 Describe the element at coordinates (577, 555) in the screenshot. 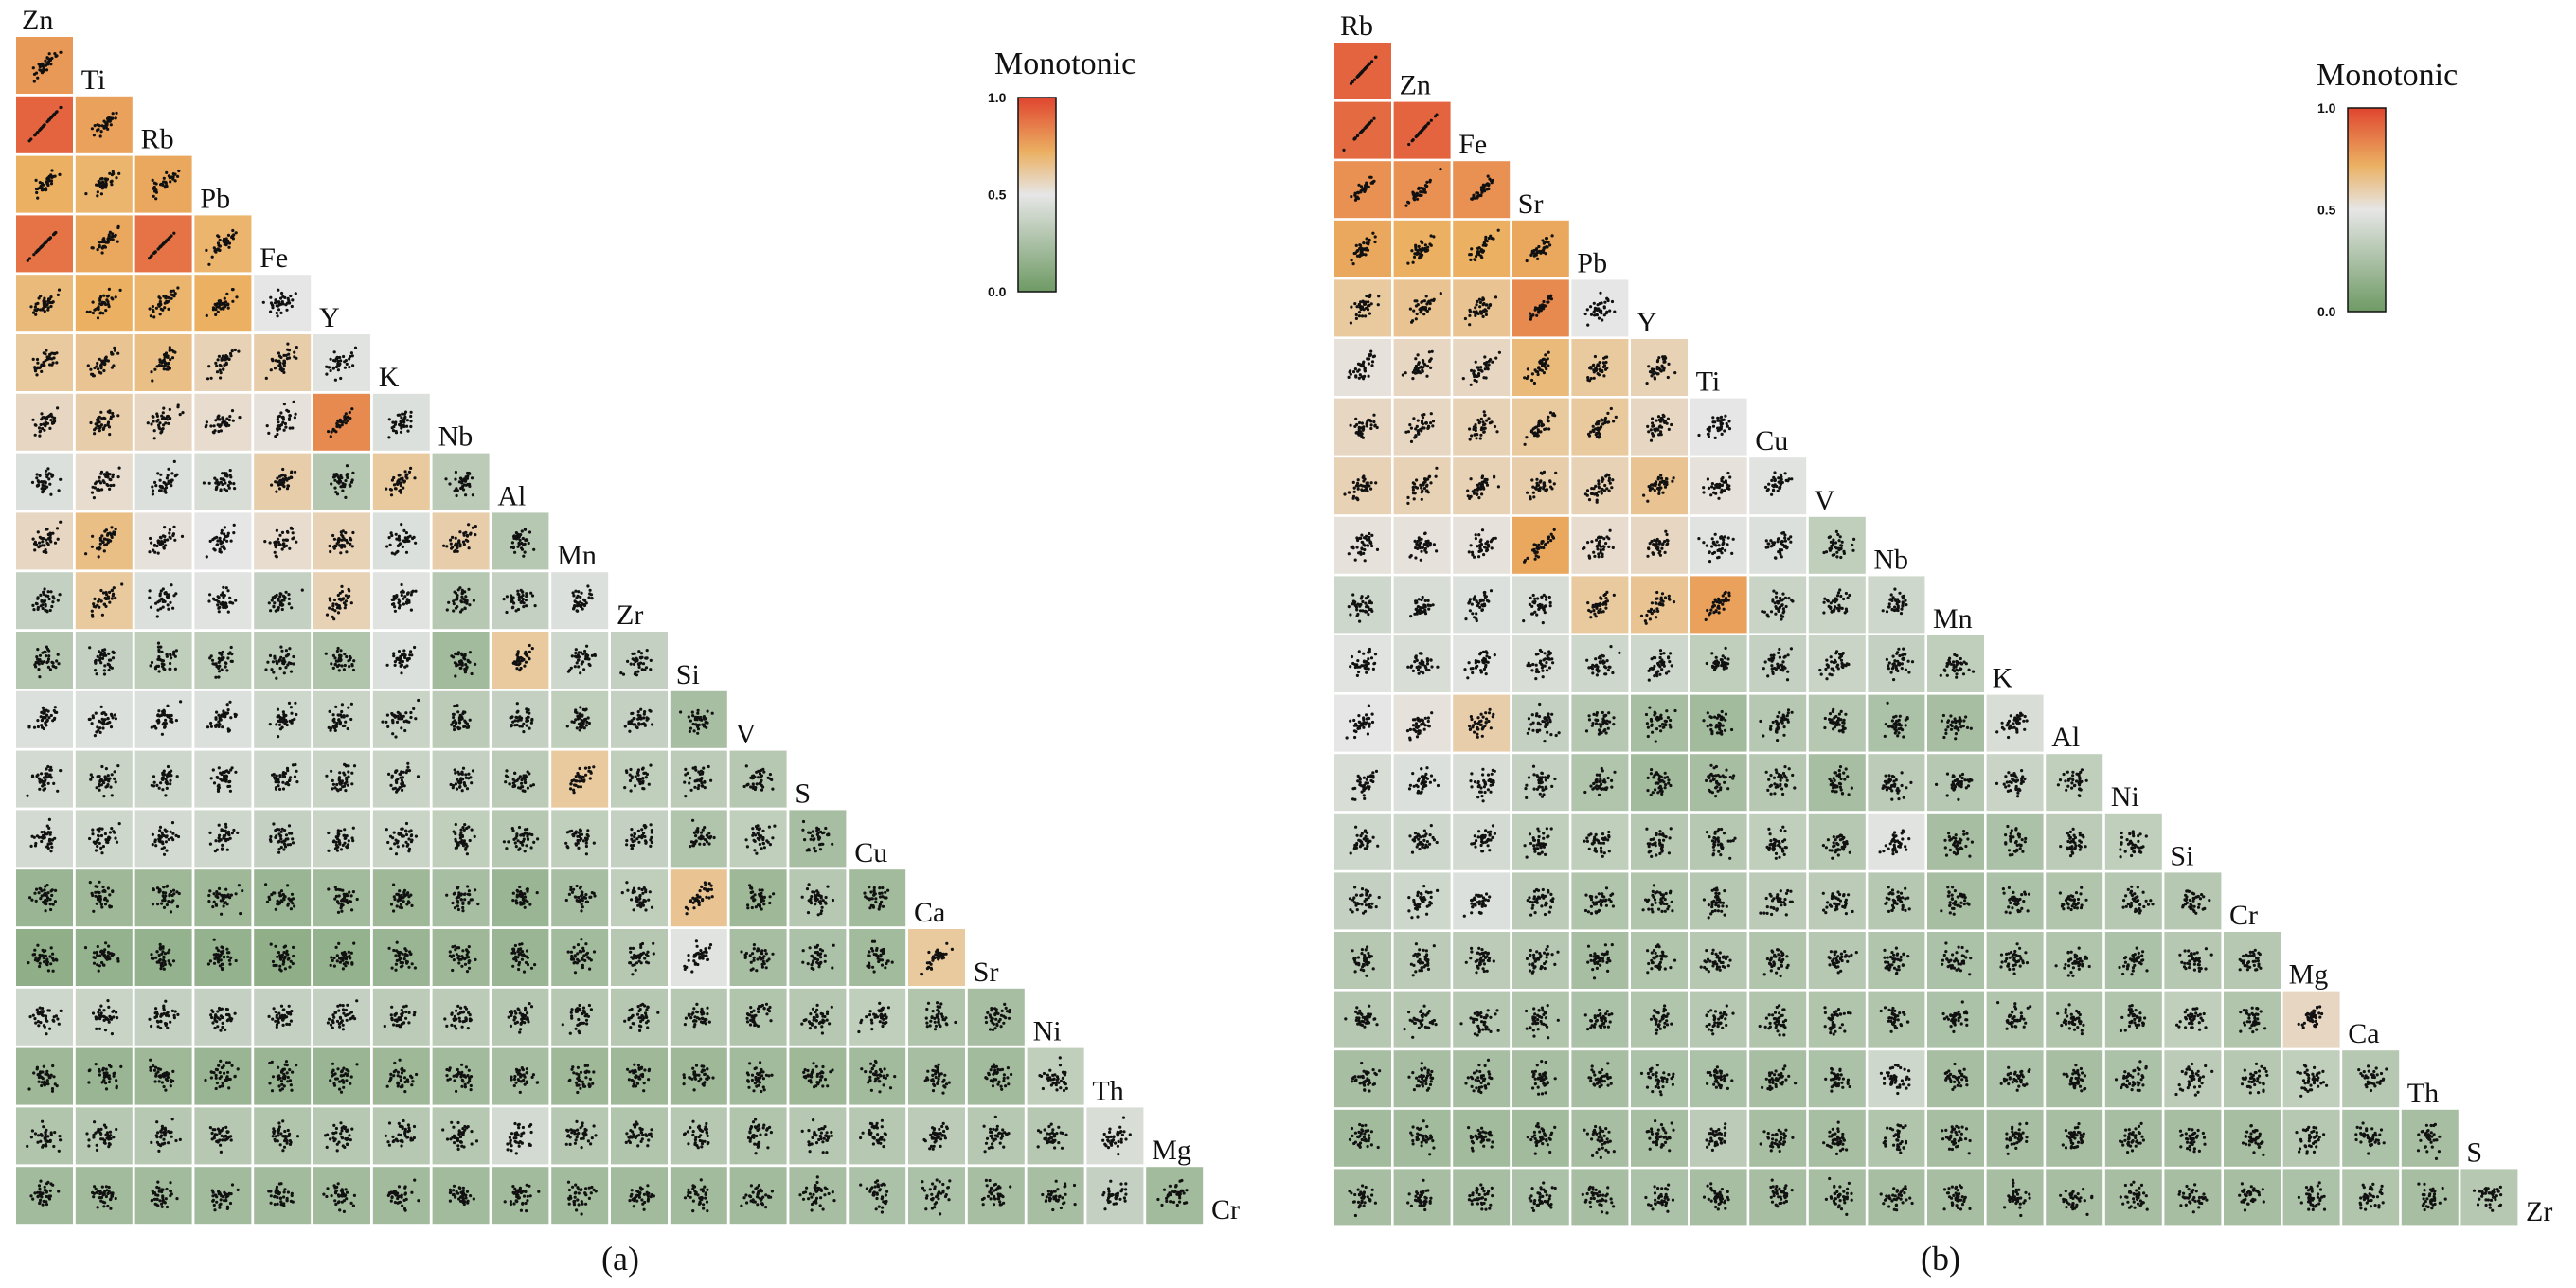

I see `variable-label: Mn` at that location.